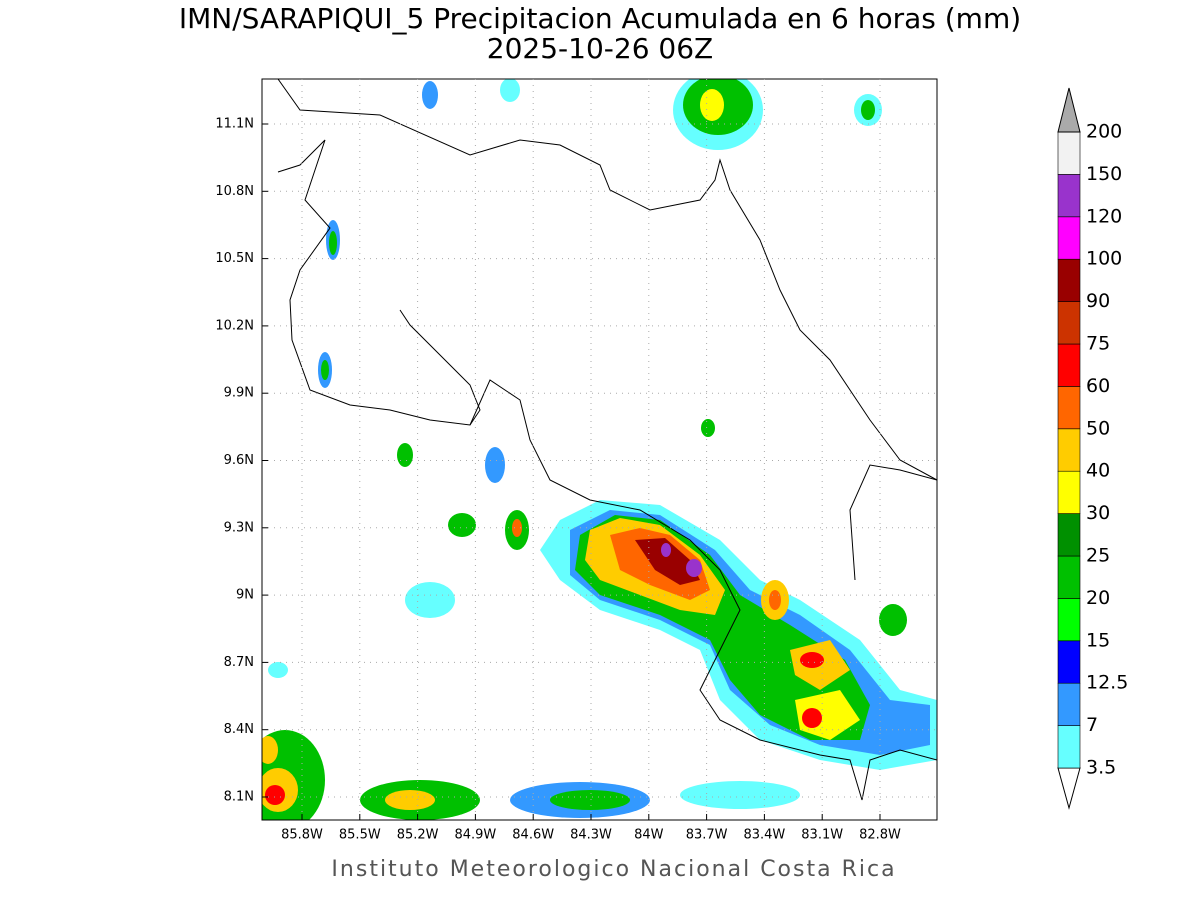  I want to click on border, so click(893, 522).